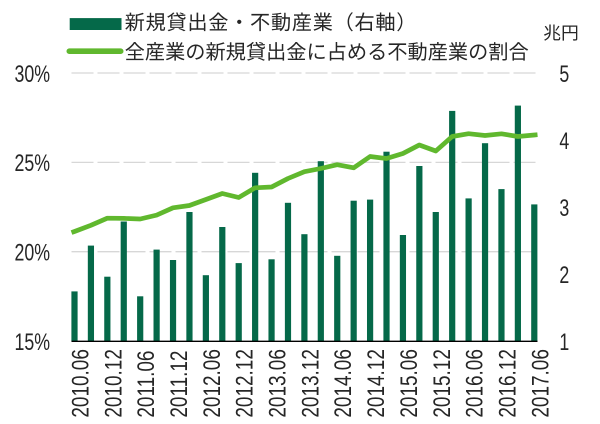  Describe the element at coordinates (540, 383) in the screenshot. I see `svg-text: 2017.06` at that location.